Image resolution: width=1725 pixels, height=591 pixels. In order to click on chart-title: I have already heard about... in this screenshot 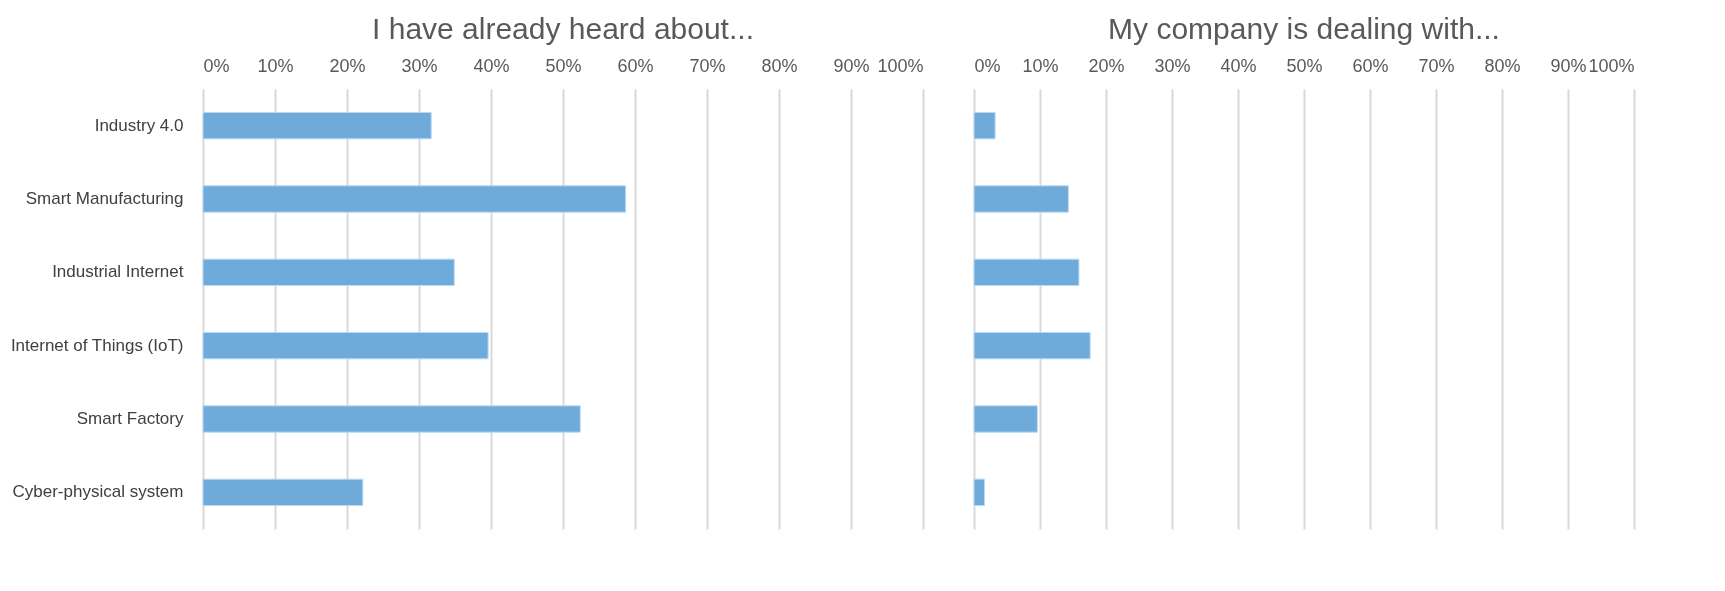, I will do `click(563, 28)`.